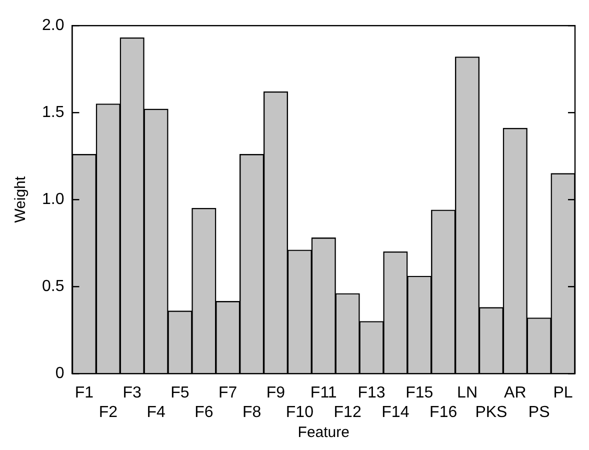  I want to click on x-tick-label: PS, so click(539, 412).